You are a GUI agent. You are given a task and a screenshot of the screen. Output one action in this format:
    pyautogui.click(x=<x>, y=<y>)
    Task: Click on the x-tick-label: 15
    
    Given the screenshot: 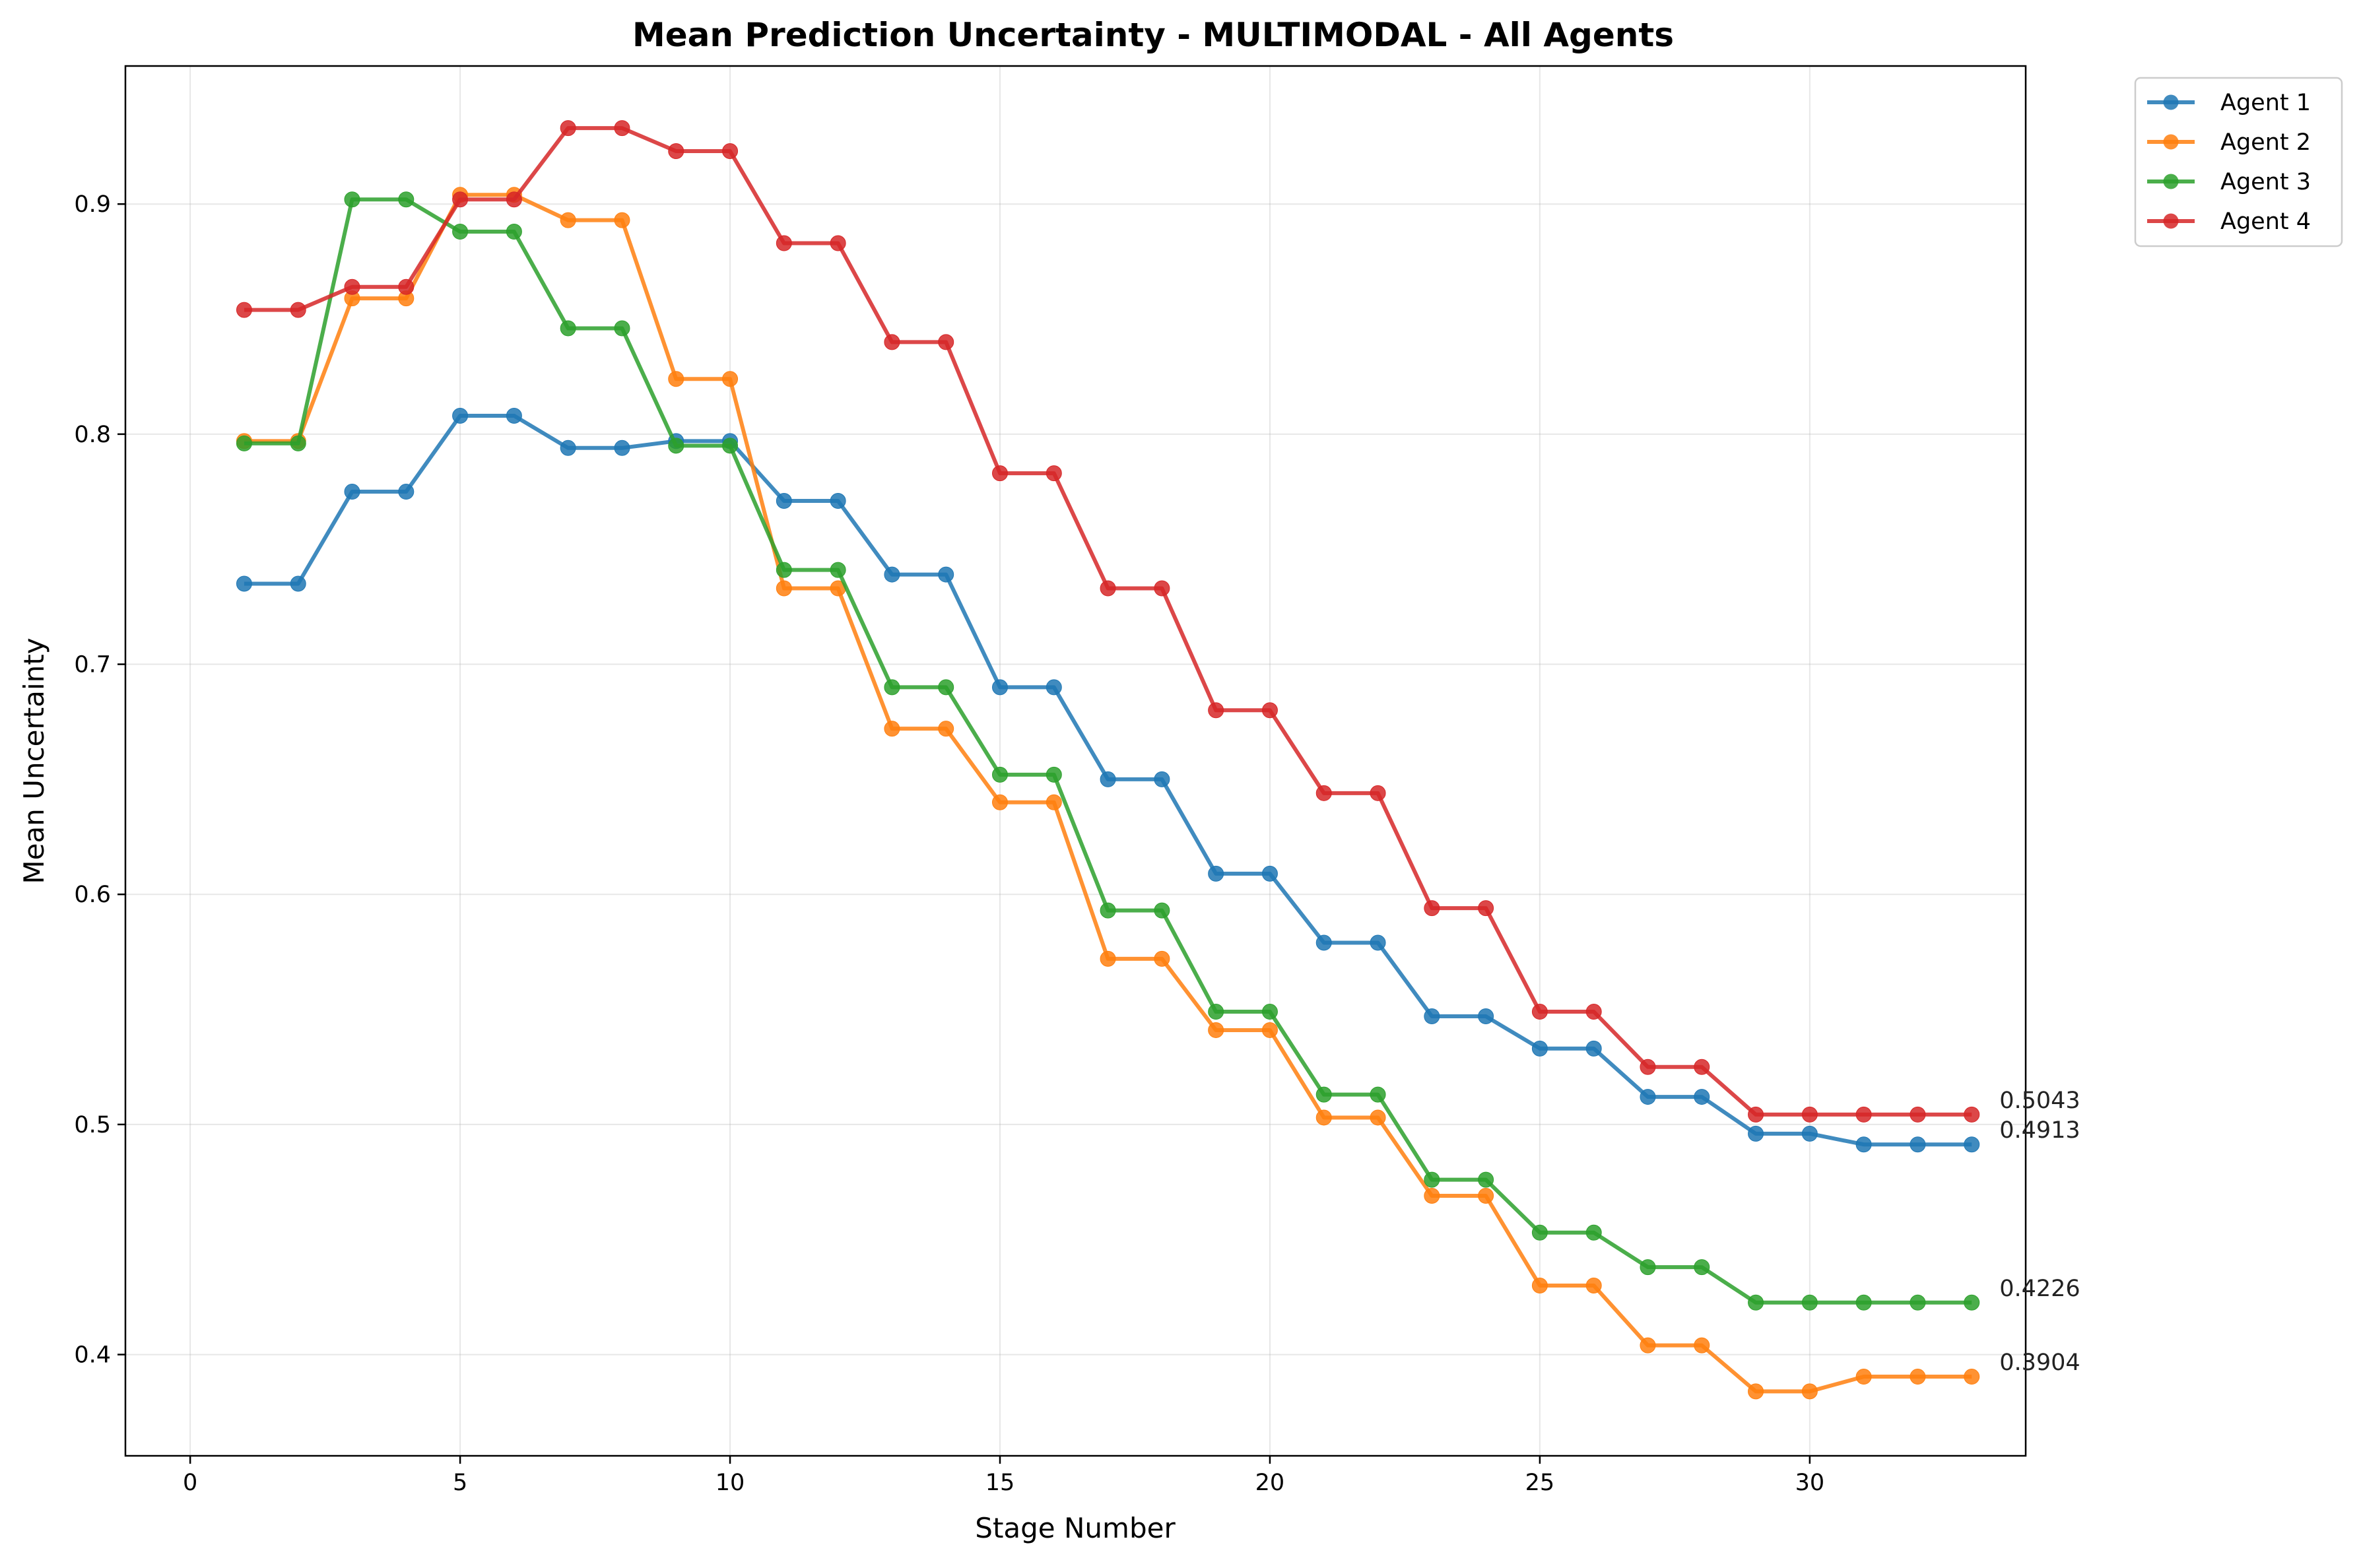 What is the action you would take?
    pyautogui.click(x=1000, y=1483)
    